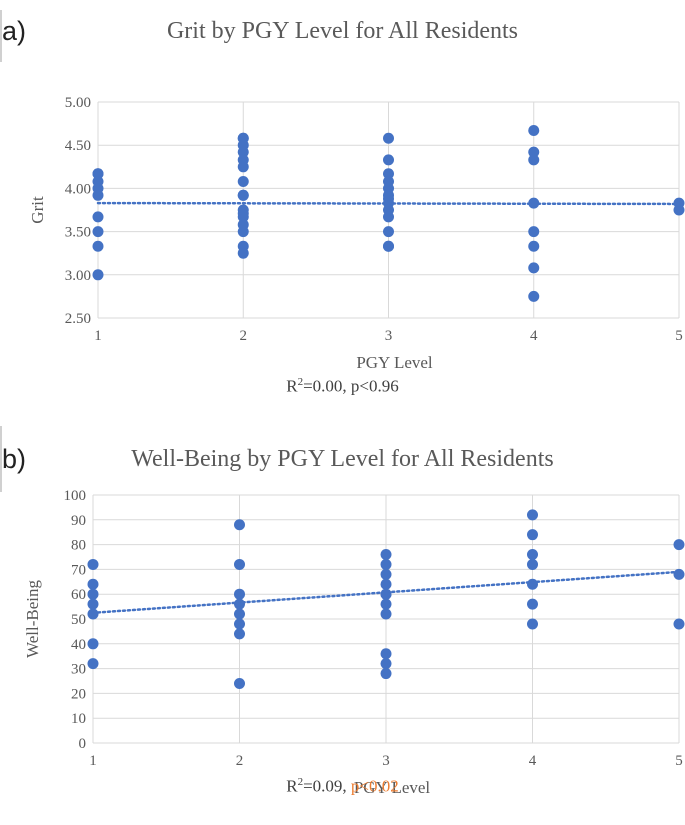 This screenshot has height=825, width=685. Describe the element at coordinates (75, 496) in the screenshot. I see `chart-b-y-tick-label: 100` at that location.